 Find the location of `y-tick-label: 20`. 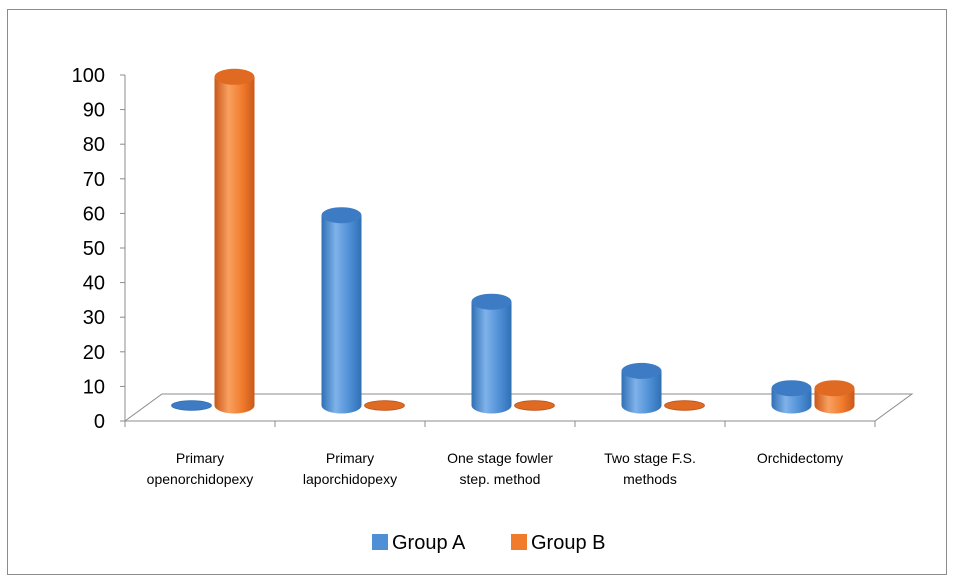

y-tick-label: 20 is located at coordinates (94, 353).